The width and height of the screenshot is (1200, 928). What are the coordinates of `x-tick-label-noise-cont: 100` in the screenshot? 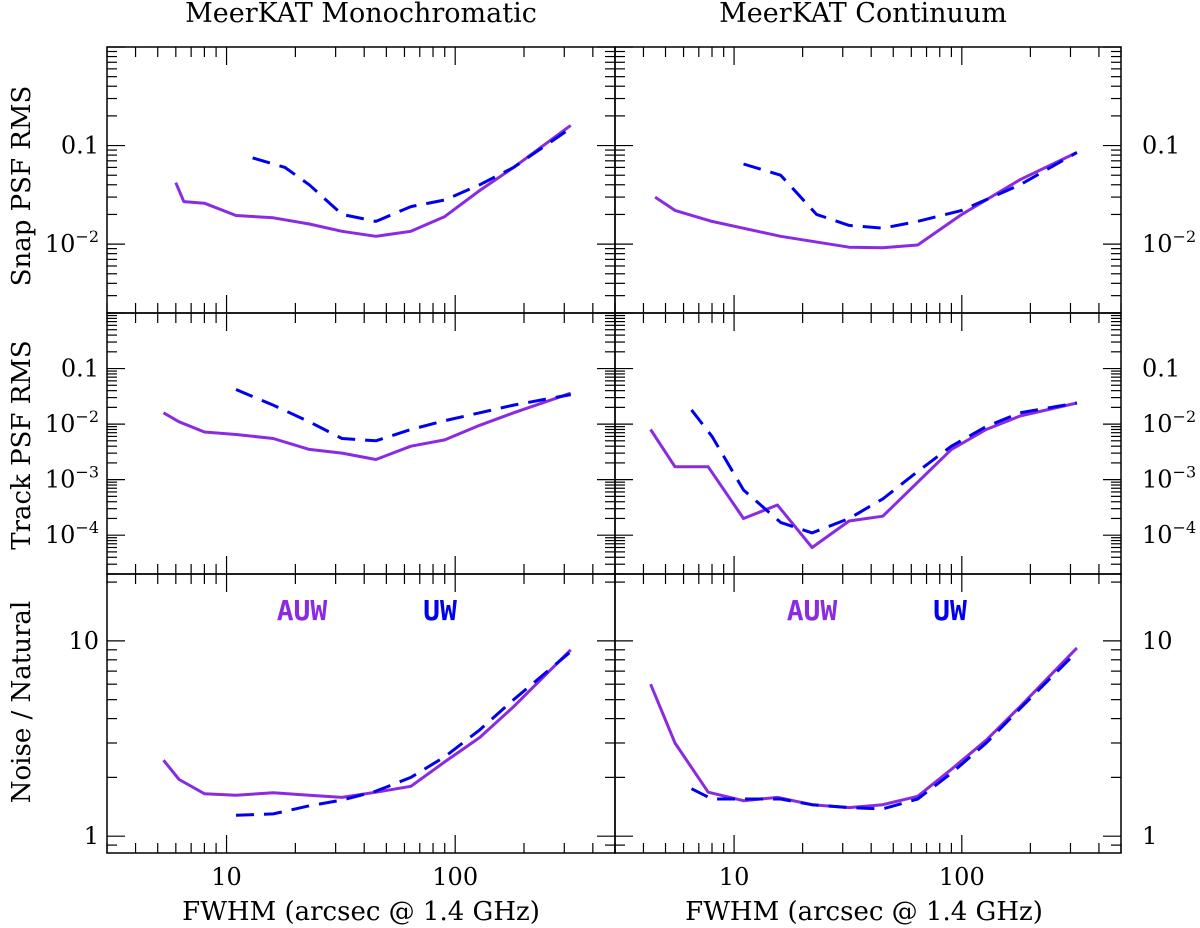 It's located at (962, 877).